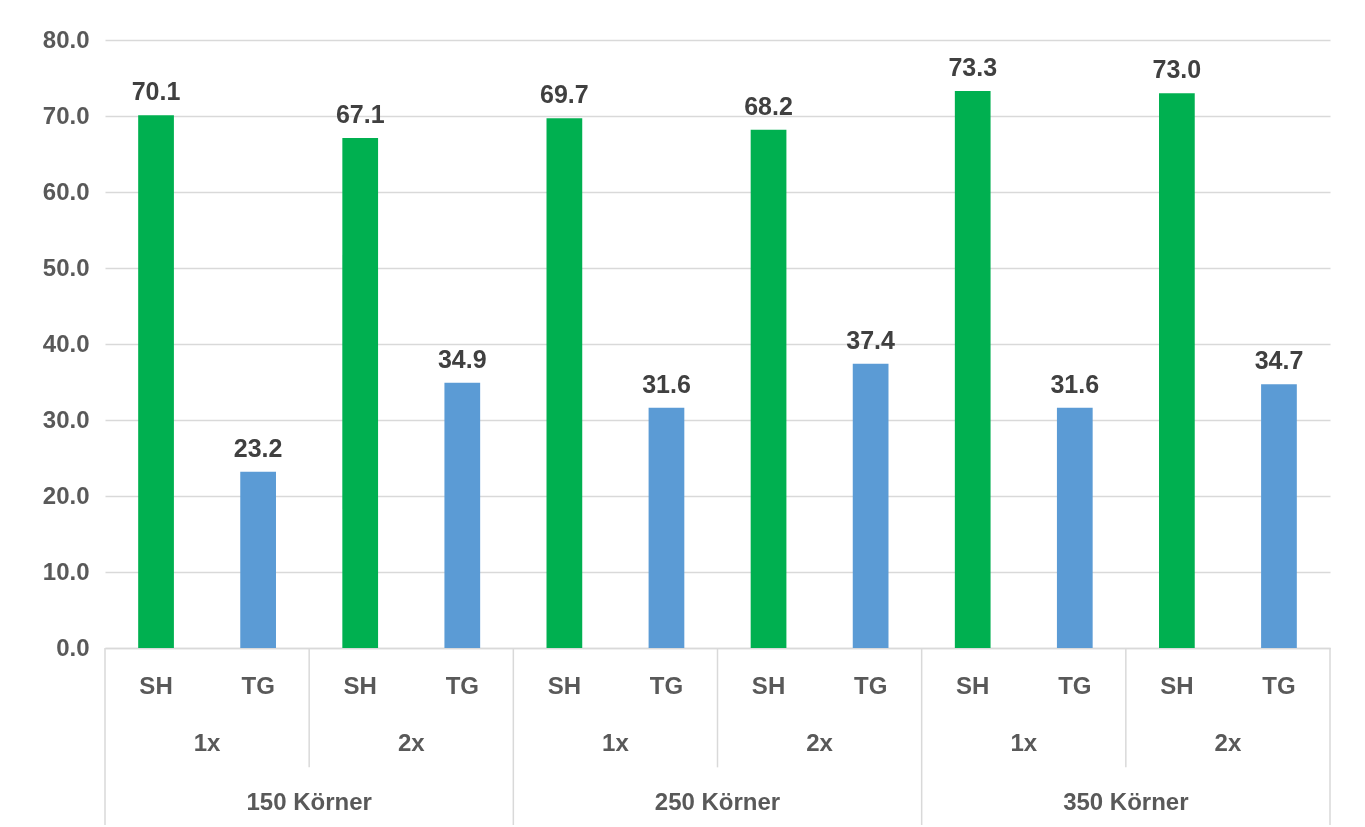 This screenshot has width=1365, height=827. I want to click on text: 150 Körner, so click(309, 802).